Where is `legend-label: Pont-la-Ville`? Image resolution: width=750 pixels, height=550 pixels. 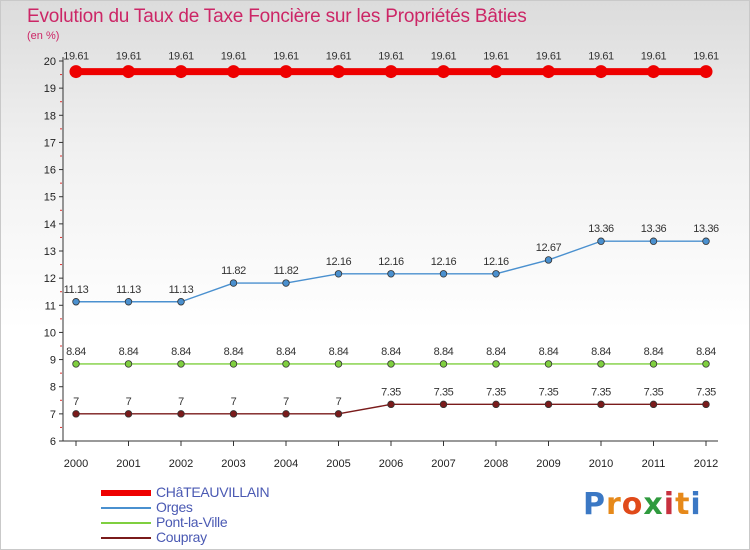
legend-label: Pont-la-Ville is located at coordinates (192, 522).